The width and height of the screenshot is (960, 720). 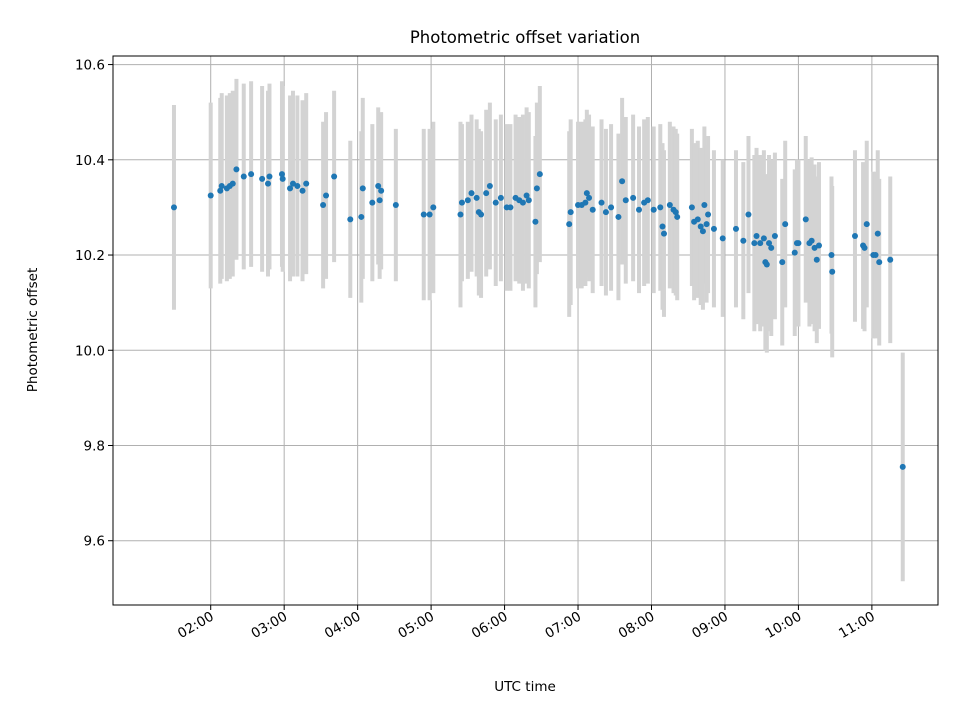 What do you see at coordinates (94, 304) in the screenshot?
I see `y-axis-ticks: 9.6 9.8 10.0 10.2 10.4 10.6` at bounding box center [94, 304].